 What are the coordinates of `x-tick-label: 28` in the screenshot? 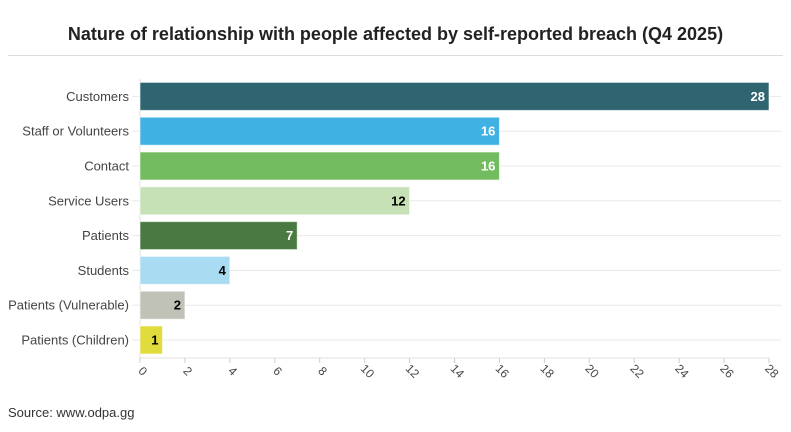 It's located at (772, 371).